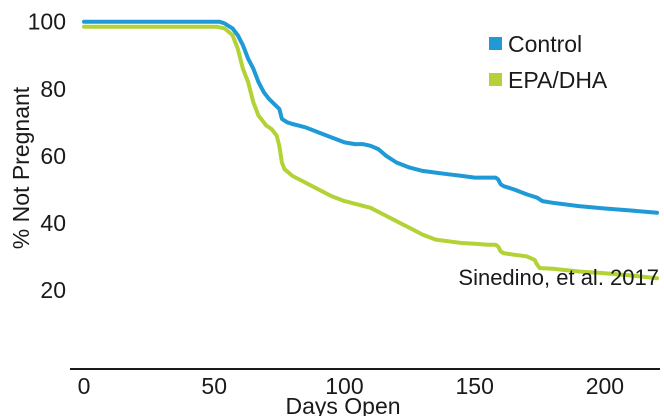 The height and width of the screenshot is (416, 664). Describe the element at coordinates (342, 404) in the screenshot. I see `x-axis-title: Days Open` at that location.